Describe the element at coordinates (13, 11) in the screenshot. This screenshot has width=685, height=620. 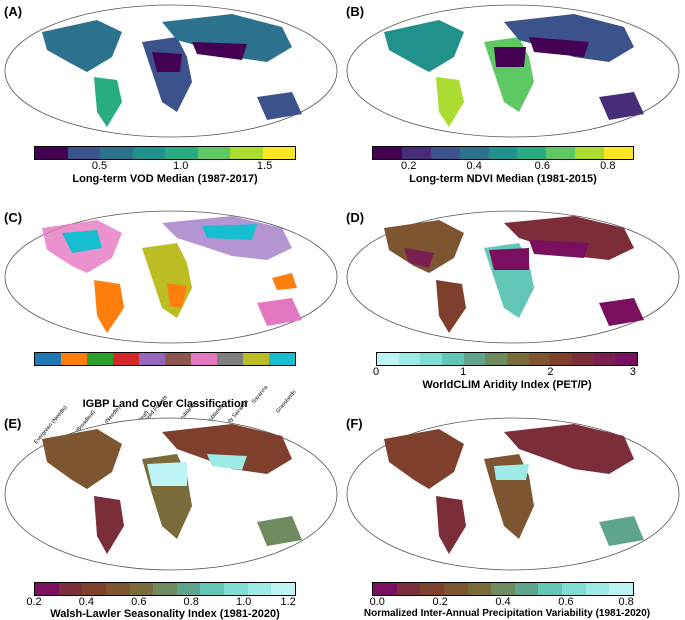
I see `panel-label: (A)` at that location.